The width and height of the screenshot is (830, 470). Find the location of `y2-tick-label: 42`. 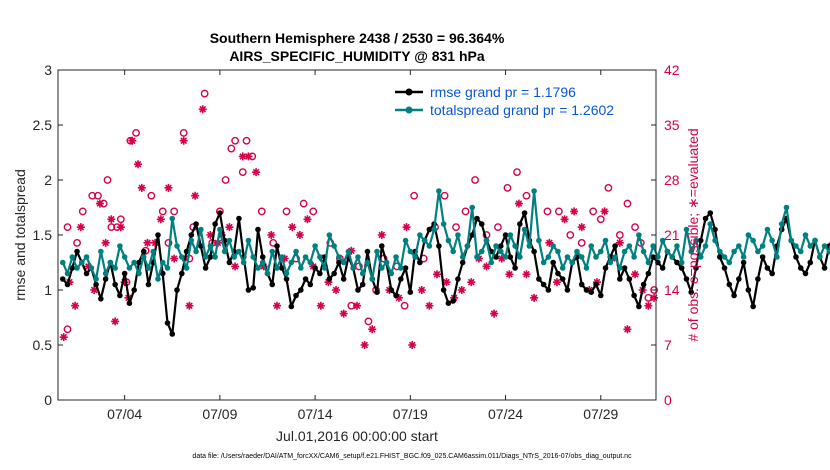

y2-tick-label: 42 is located at coordinates (672, 70).